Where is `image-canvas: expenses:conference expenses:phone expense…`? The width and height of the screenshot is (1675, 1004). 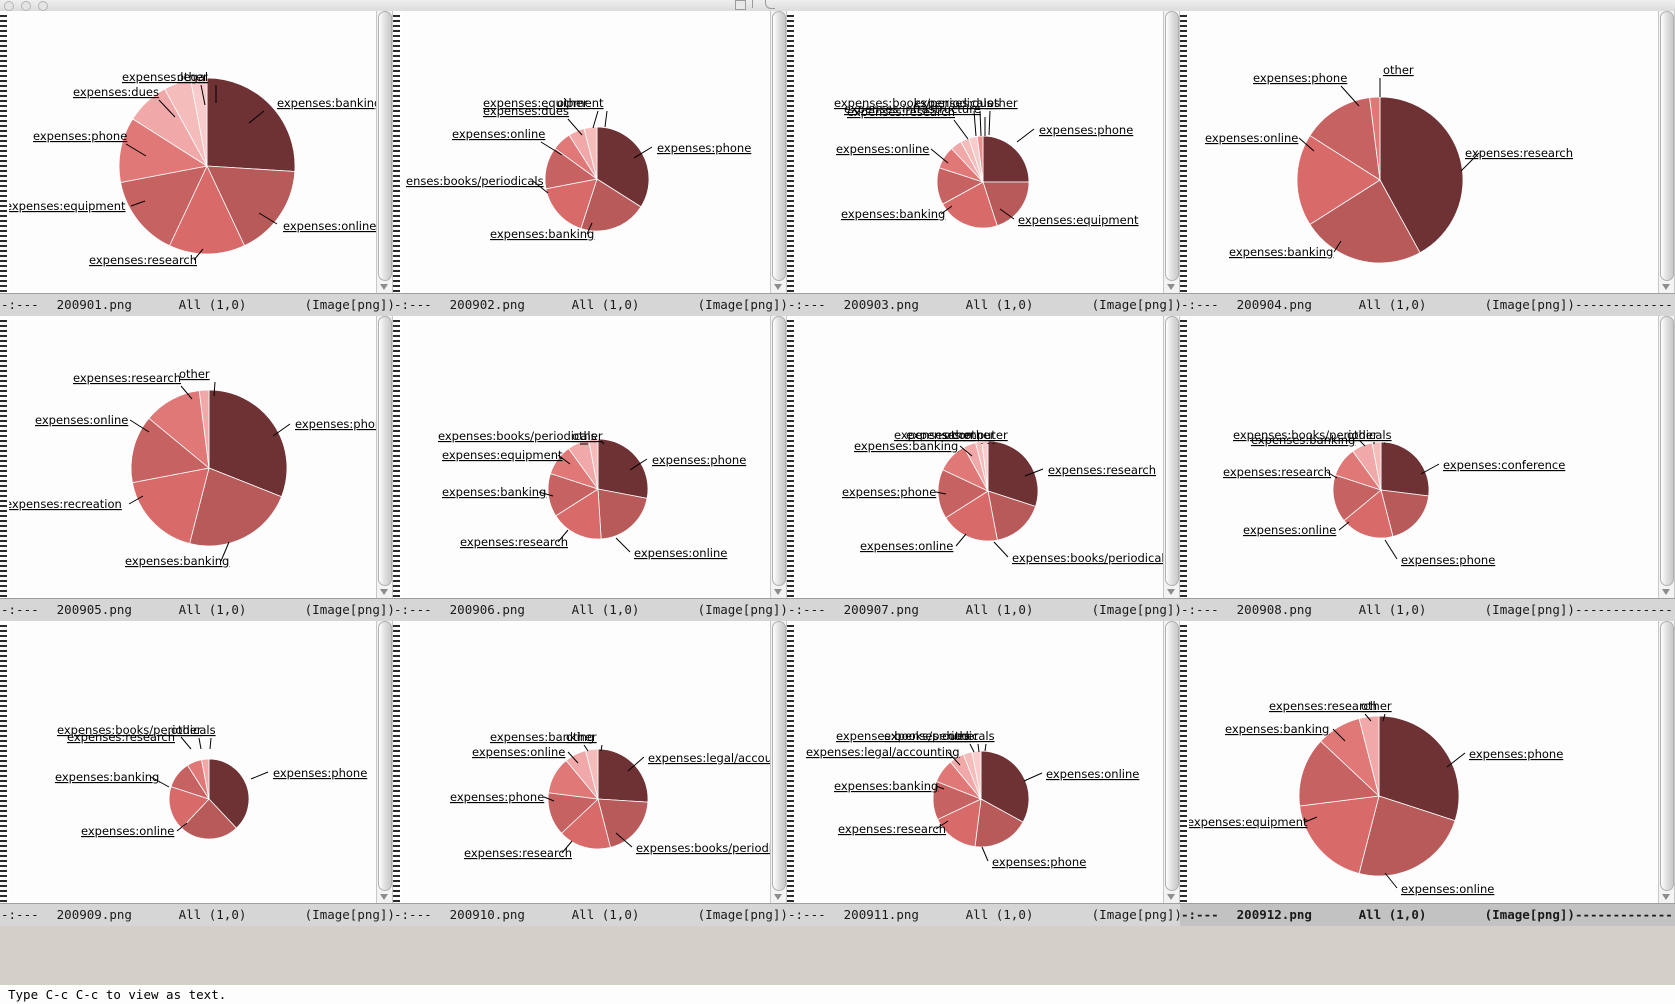 image-canvas: expenses:conference expenses:phone expense… is located at coordinates (1432, 457).